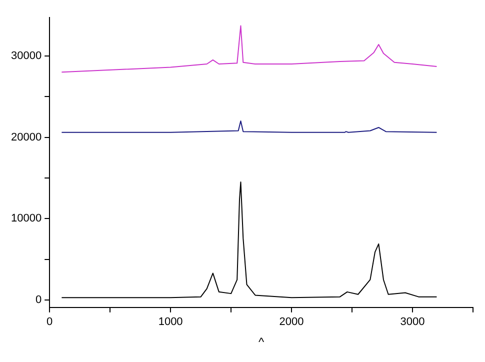  Describe the element at coordinates (26, 56) in the screenshot. I see `y-tick-label: 30000` at that location.